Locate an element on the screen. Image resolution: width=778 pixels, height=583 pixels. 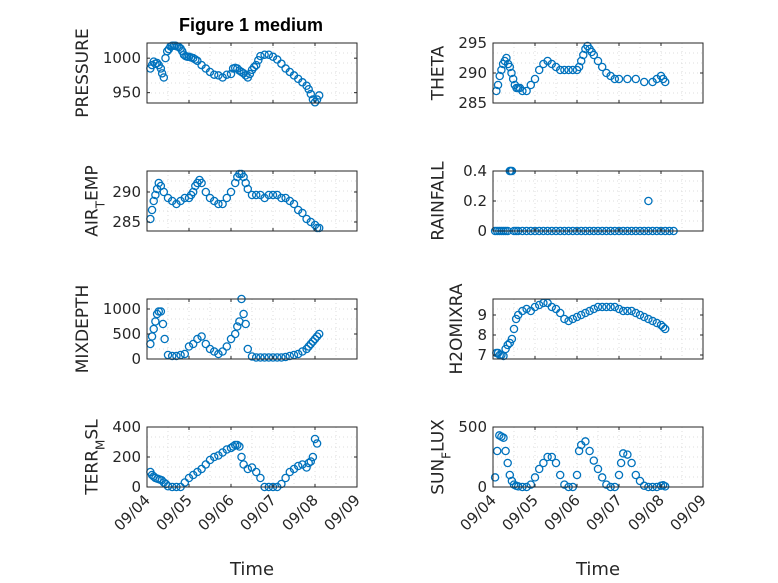
y-tick-label: 0 is located at coordinates (136, 359).